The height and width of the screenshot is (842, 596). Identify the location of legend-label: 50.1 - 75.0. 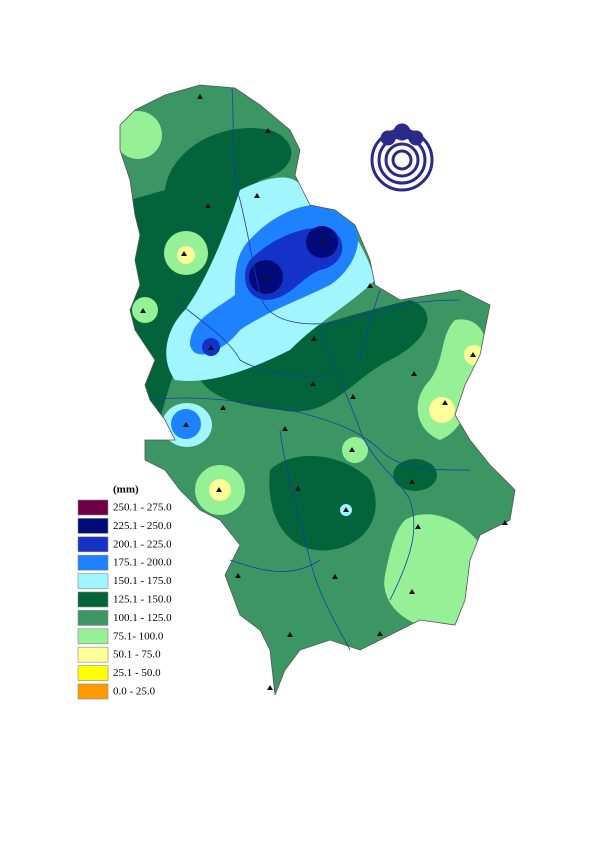
(137, 655).